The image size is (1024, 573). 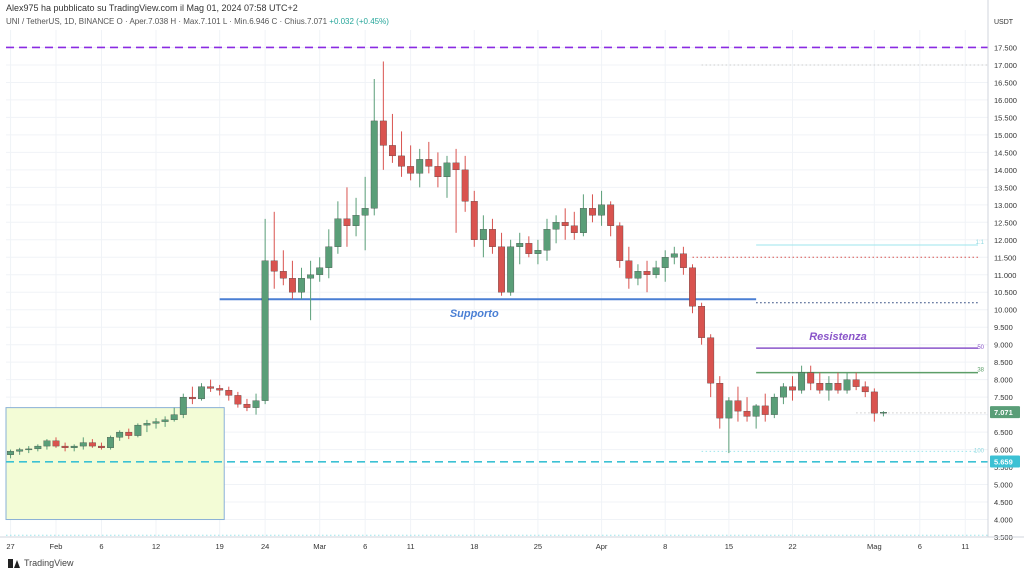 I want to click on x-tick-label-8: 11, so click(x=411, y=546).